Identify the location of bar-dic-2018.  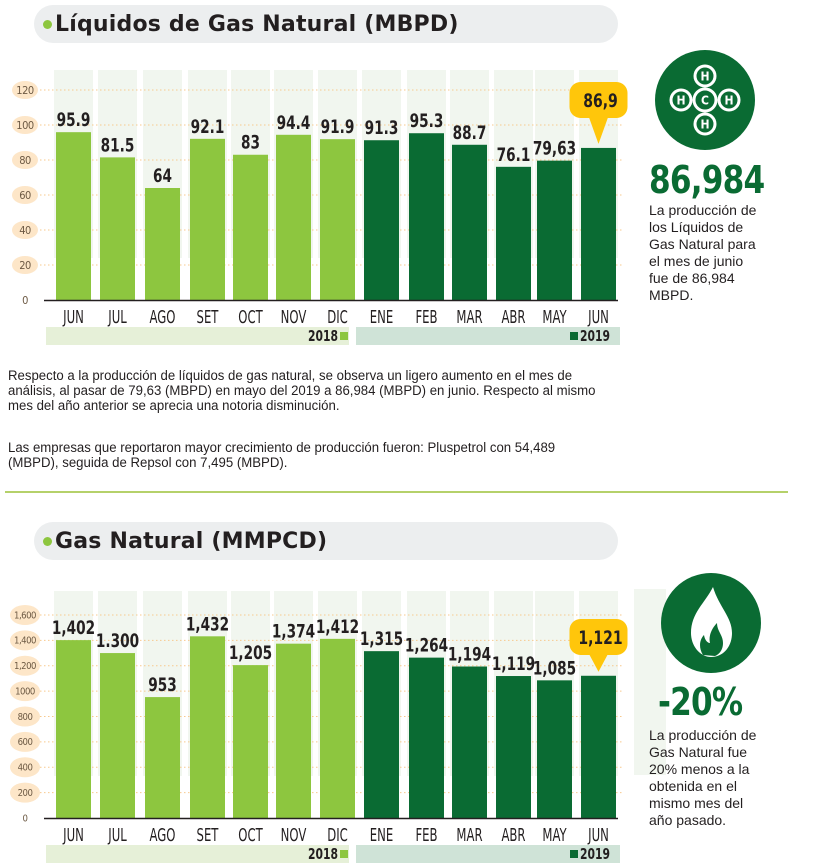
(337, 728).